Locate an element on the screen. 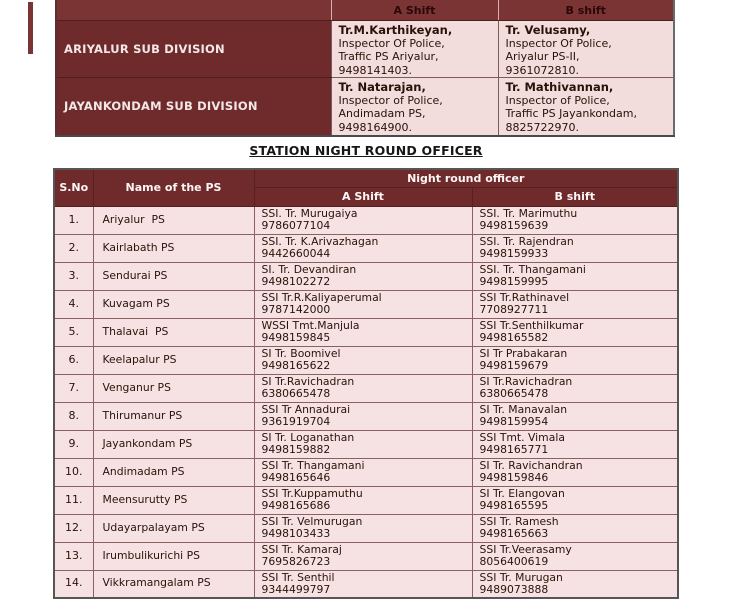 Image resolution: width=730 pixels, height=599 pixels. sno-value: 8. is located at coordinates (74, 415).